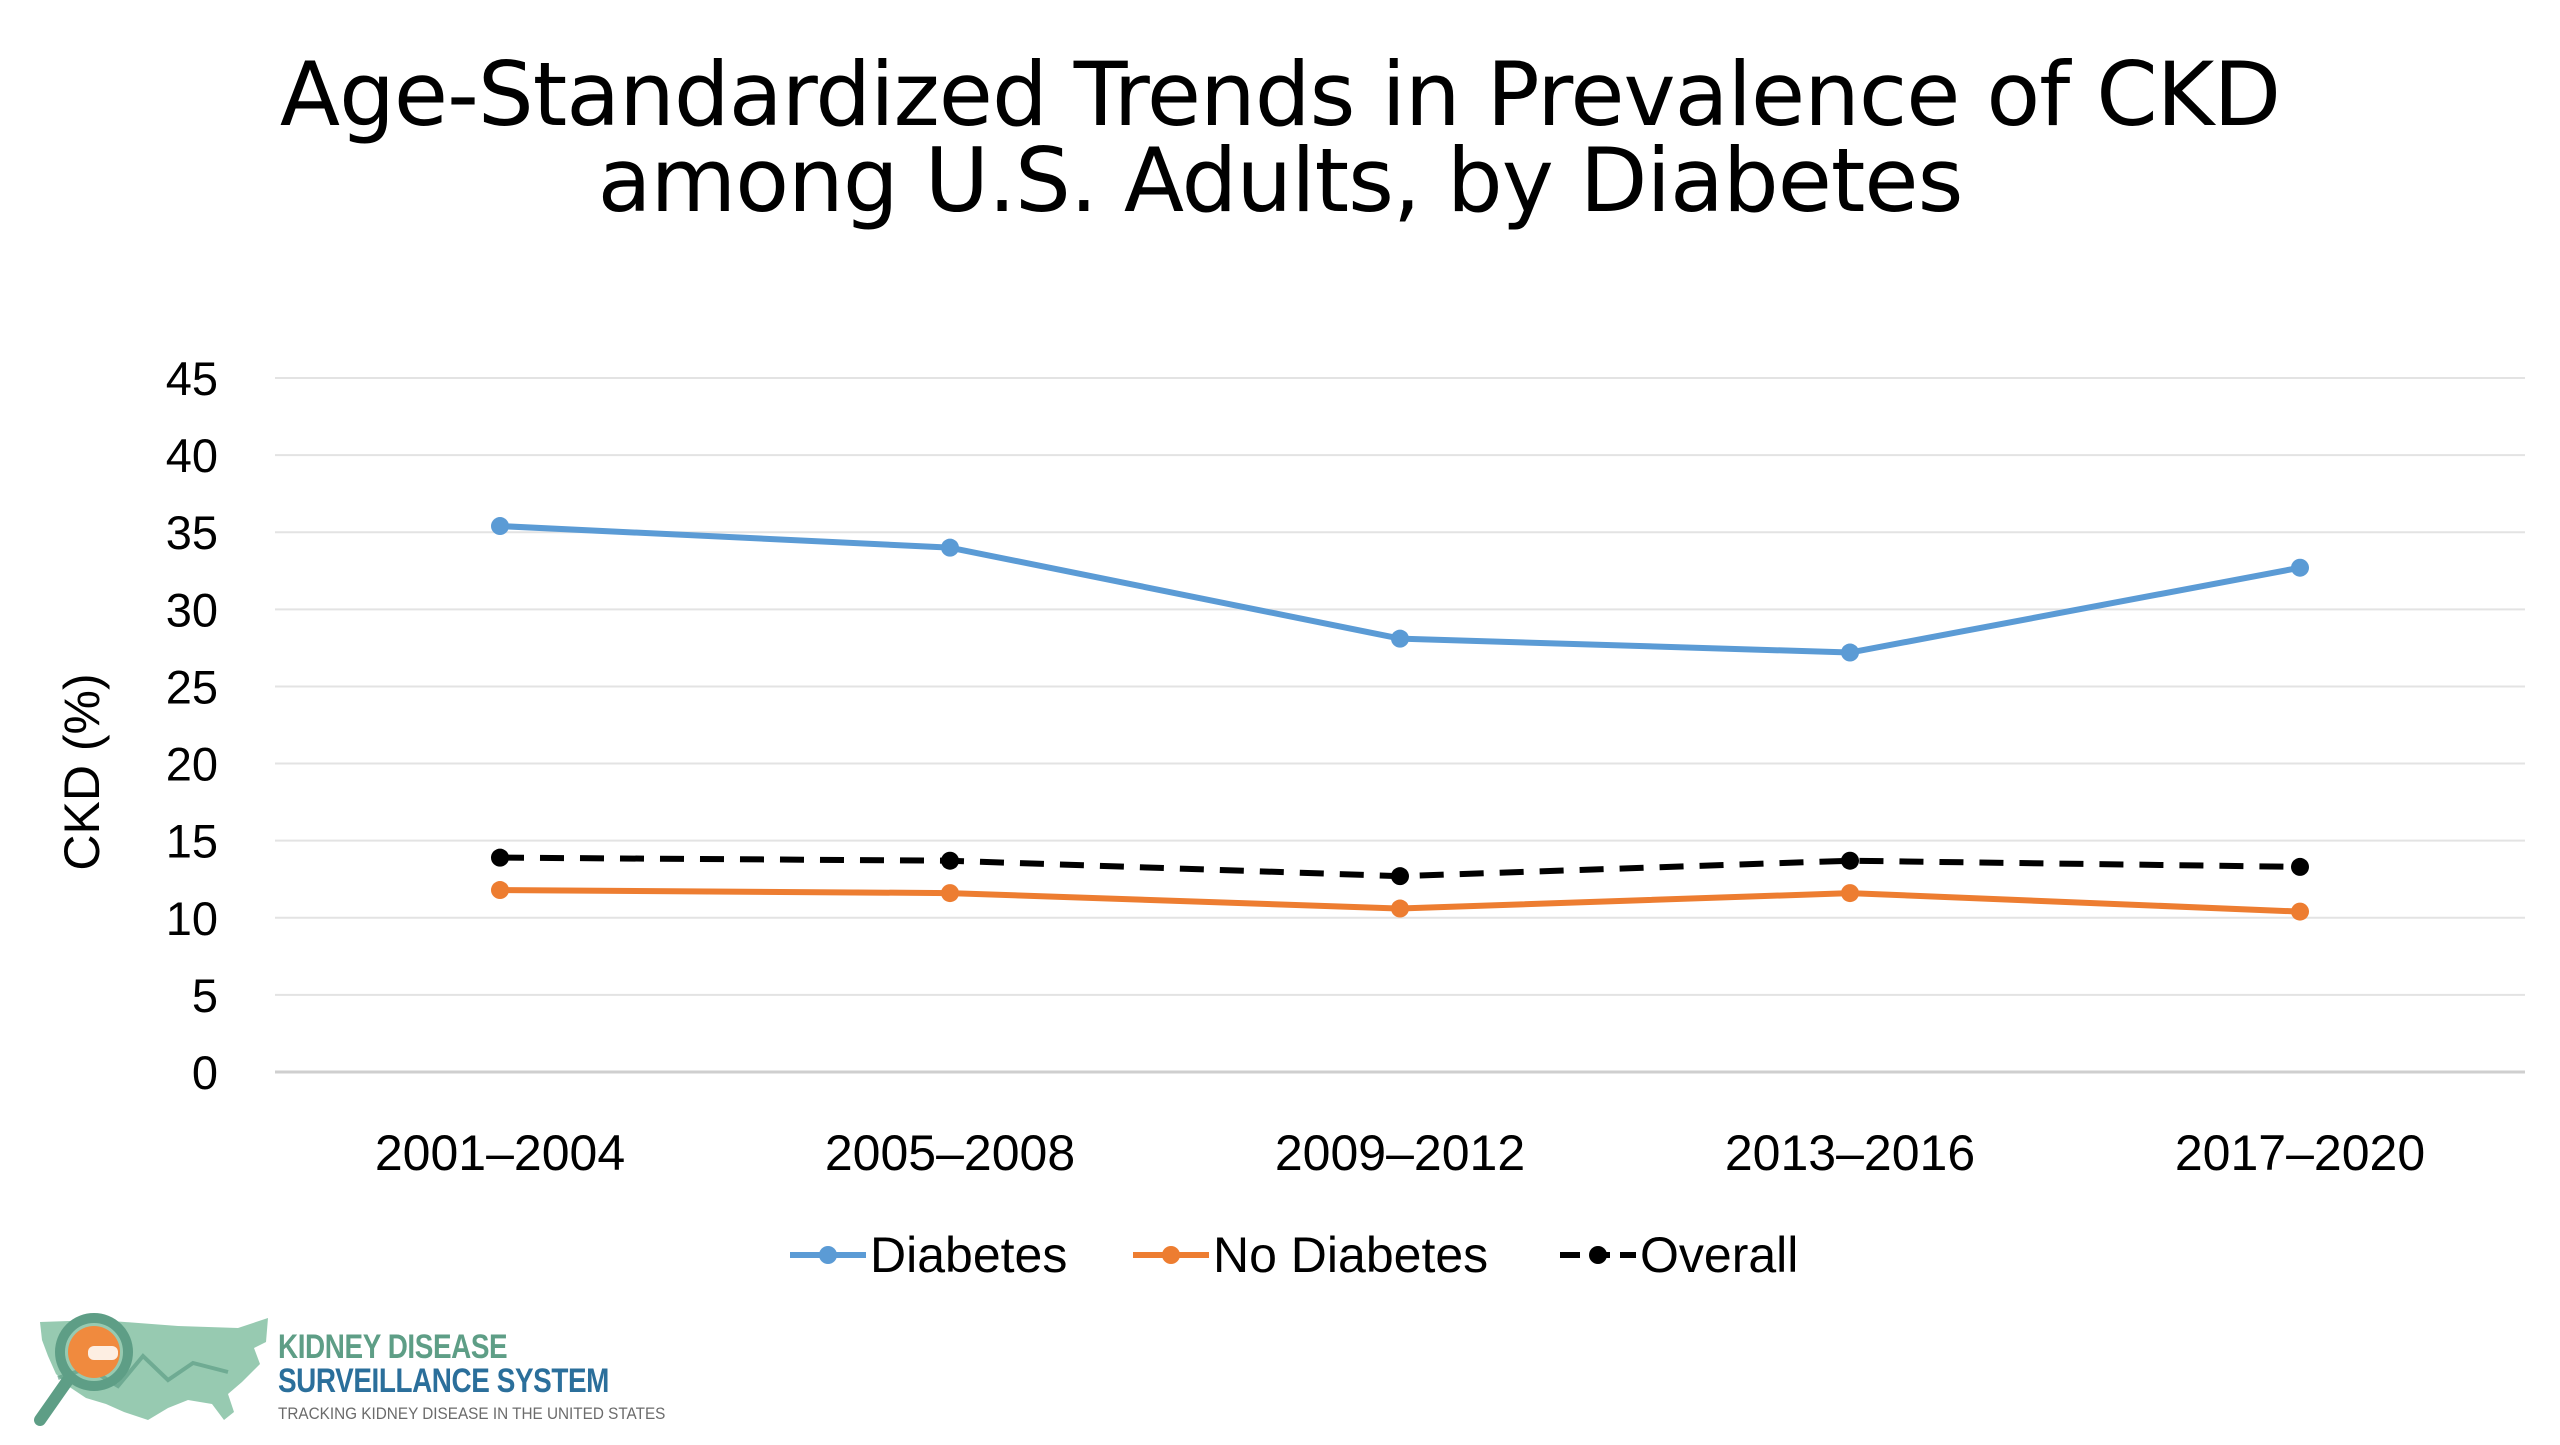  I want to click on series-no-diabetes, so click(1400, 901).